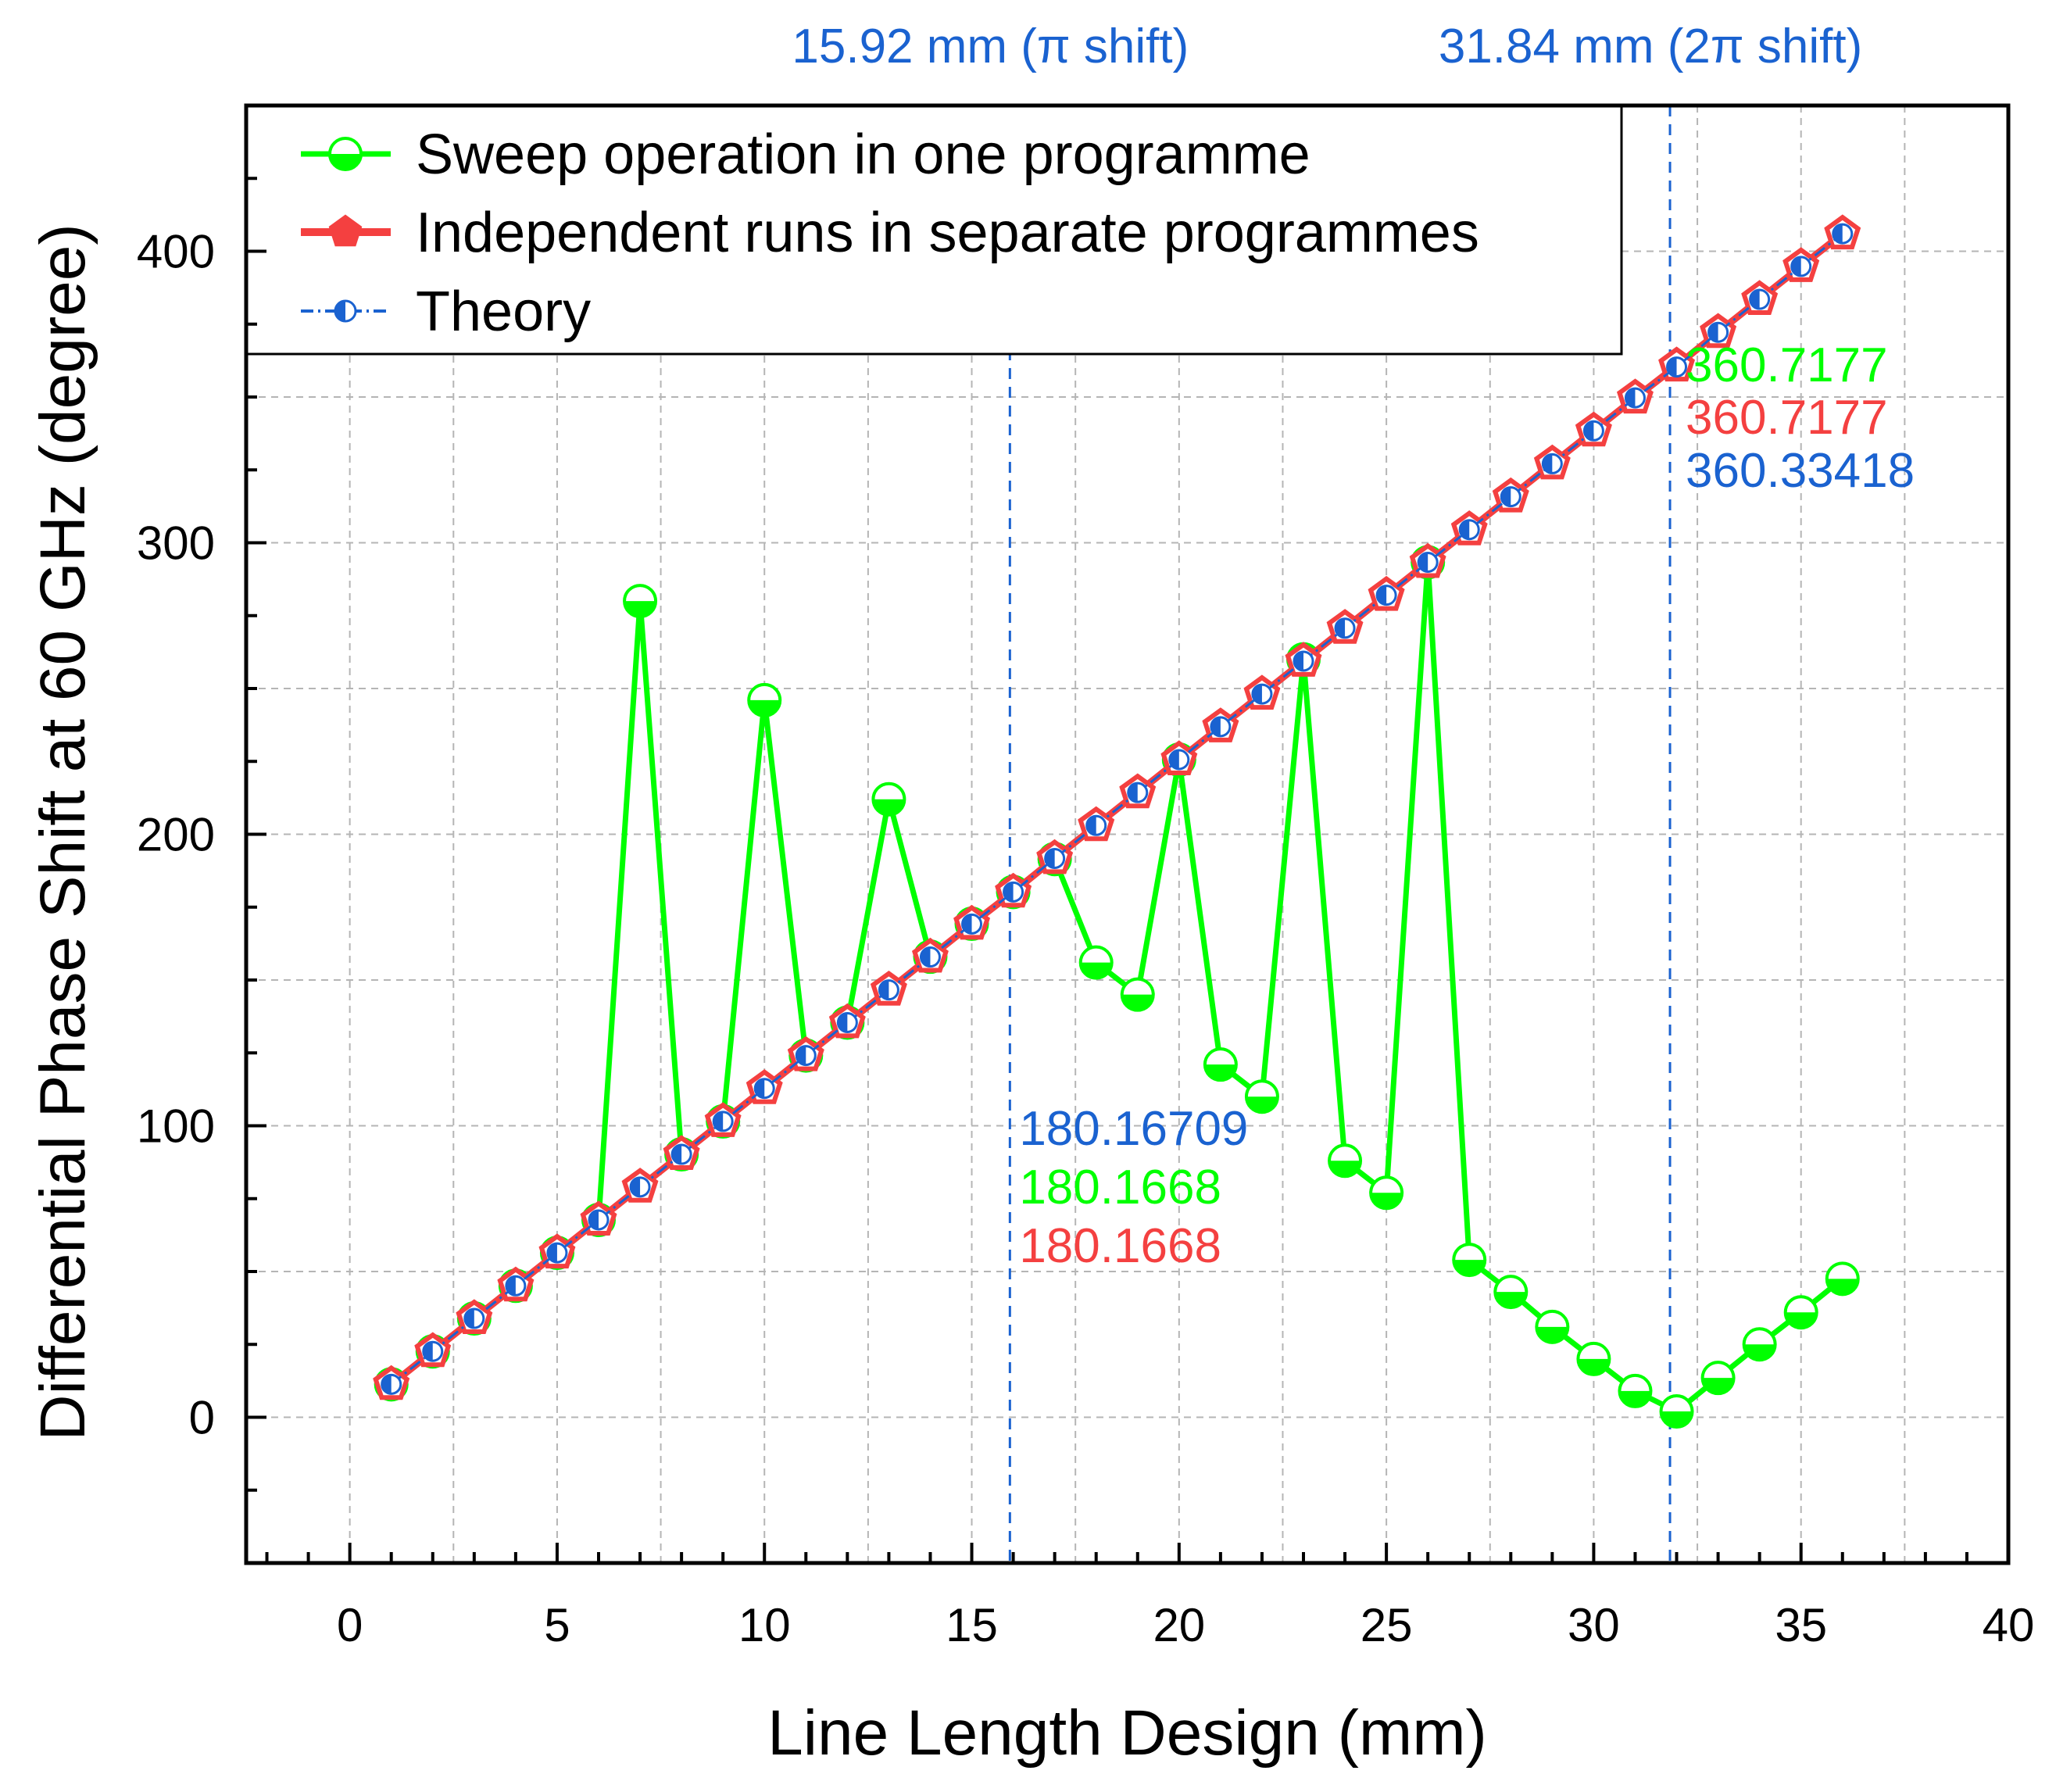 The image size is (2056, 1792). I want to click on x-tick-label: 30, so click(1594, 1625).